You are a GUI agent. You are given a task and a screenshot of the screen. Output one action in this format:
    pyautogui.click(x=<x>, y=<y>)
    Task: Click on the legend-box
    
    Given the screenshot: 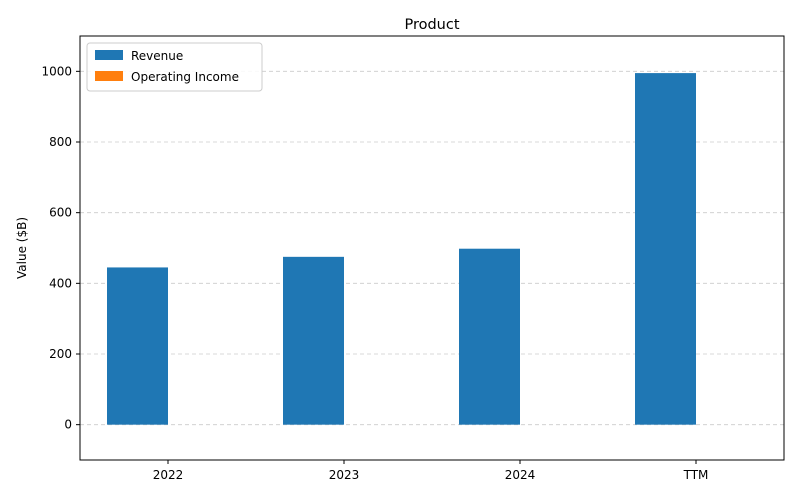 What is the action you would take?
    pyautogui.click(x=174, y=67)
    